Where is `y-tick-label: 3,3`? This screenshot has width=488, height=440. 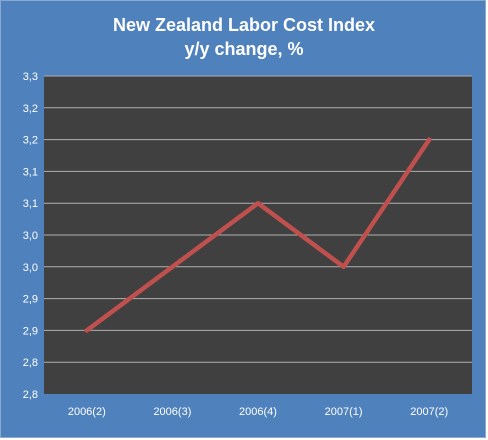 y-tick-label: 3,3 is located at coordinates (30, 77).